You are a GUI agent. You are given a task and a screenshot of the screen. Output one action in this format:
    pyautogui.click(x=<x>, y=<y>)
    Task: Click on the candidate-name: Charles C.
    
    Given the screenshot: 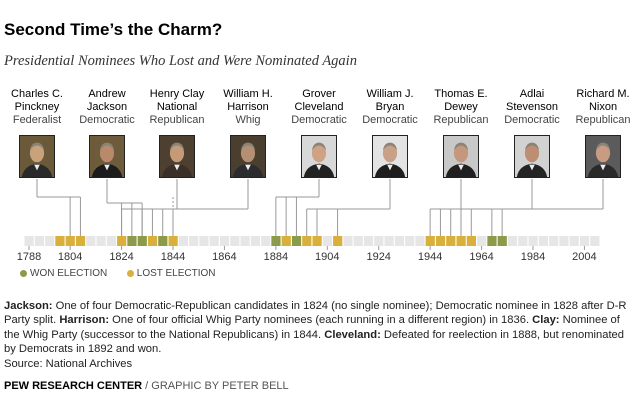 What is the action you would take?
    pyautogui.click(x=37, y=94)
    